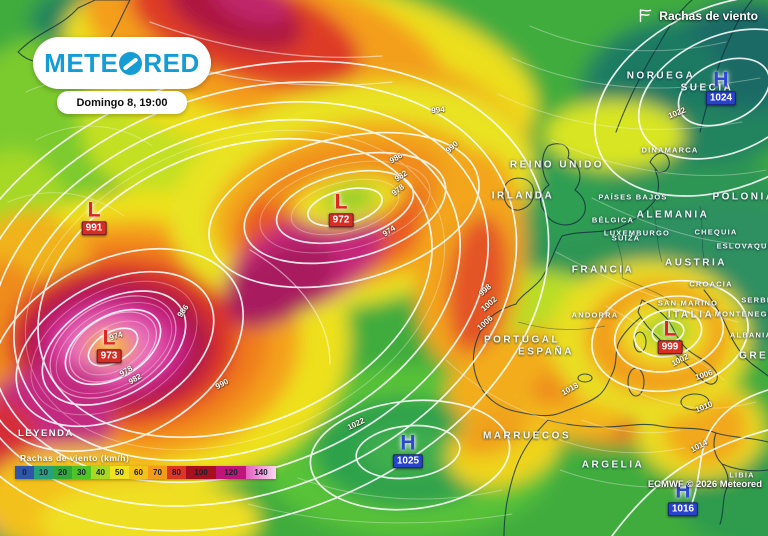 This screenshot has height=536, width=768. Describe the element at coordinates (24, 472) in the screenshot. I see `legend-stop: 0` at that location.